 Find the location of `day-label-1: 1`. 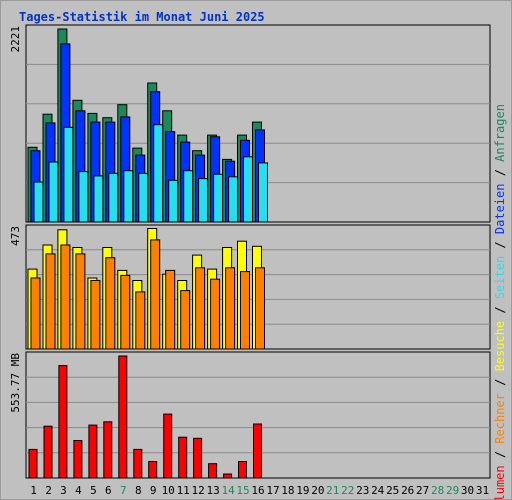

day-label-1: 1 is located at coordinates (33, 490).